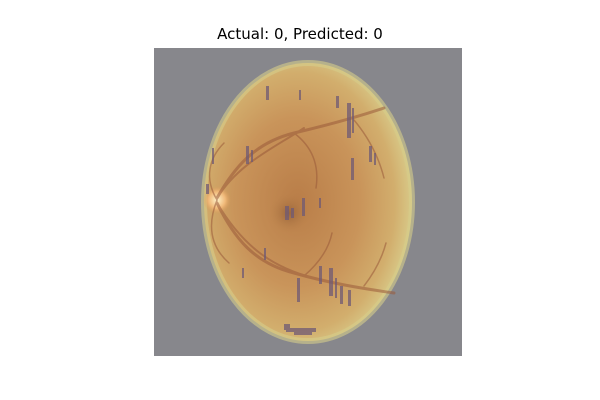 This screenshot has width=600, height=400. I want to click on figure-title: Actual: 0, Predicted: 0, so click(300, 34).